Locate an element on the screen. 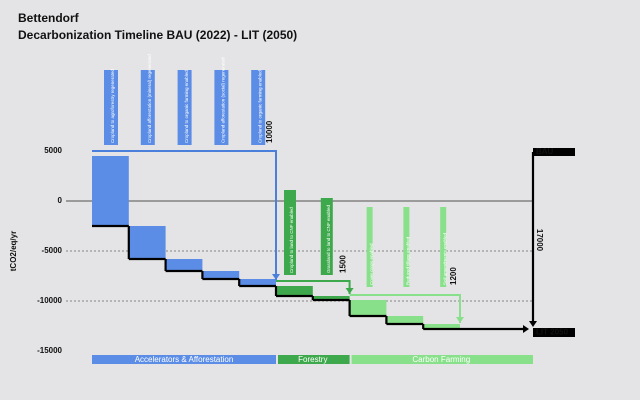 Image resolution: width=640 pixels, height=400 pixels. y-tick-label: 5000 is located at coordinates (53, 150).